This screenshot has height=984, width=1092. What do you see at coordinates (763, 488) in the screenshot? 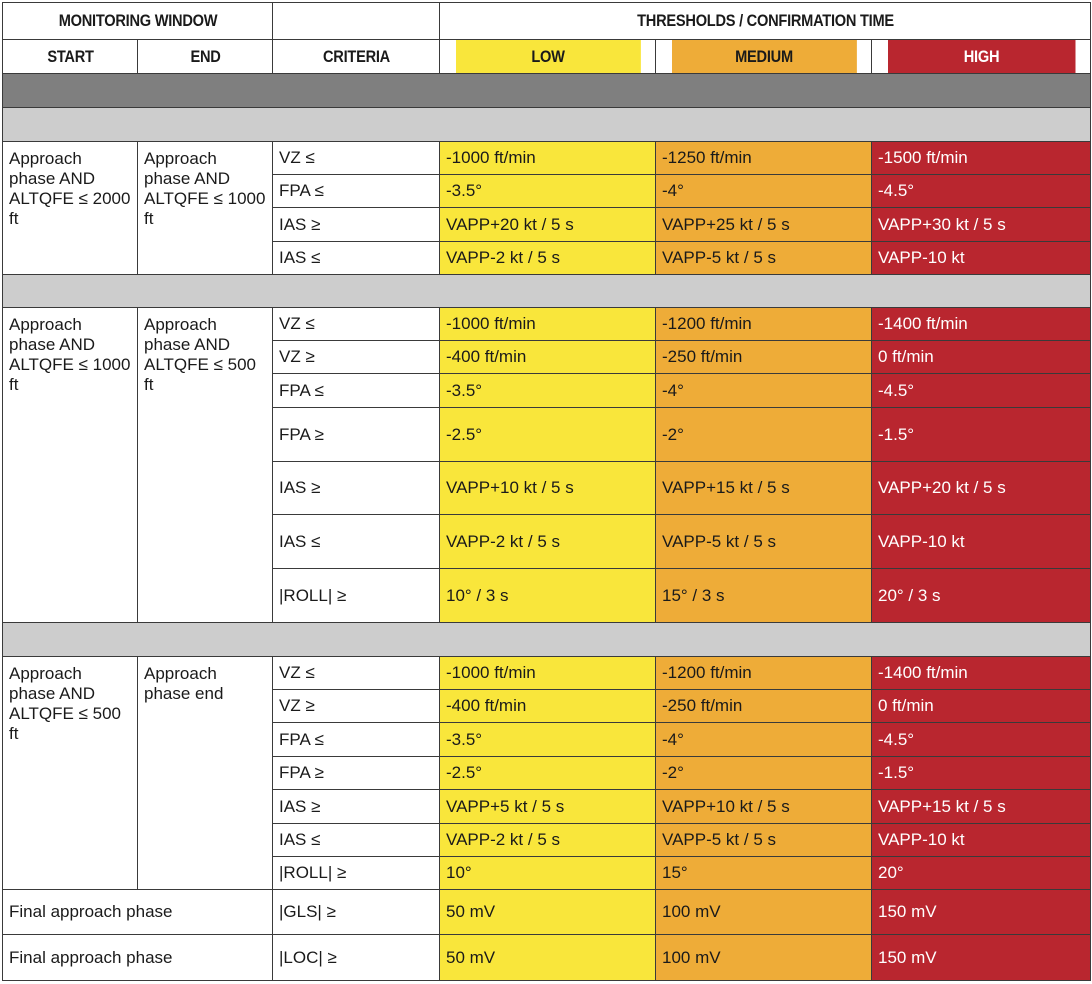
I see `medium-threshold: VAPP+15 kt / 5 s` at bounding box center [763, 488].